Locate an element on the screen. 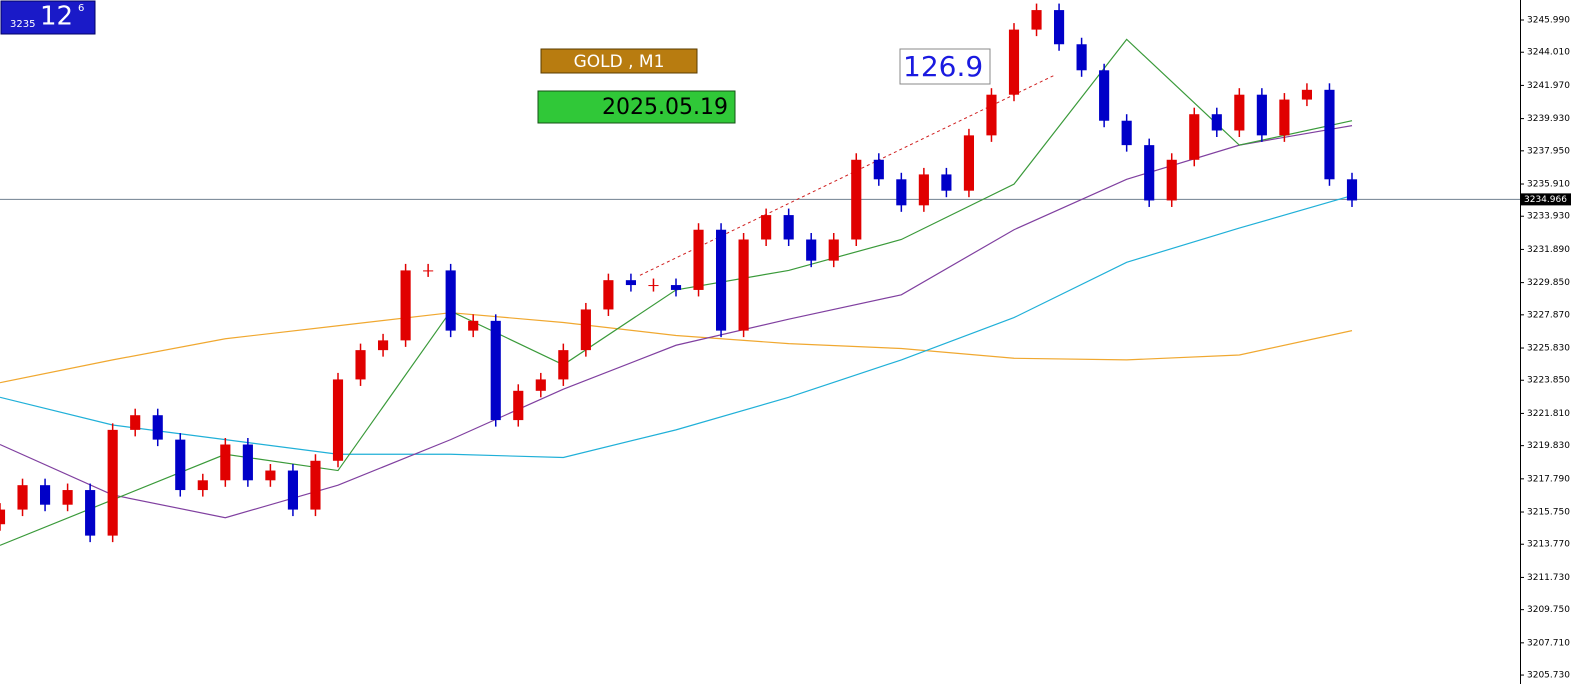  y-tick-label: 3217.790 is located at coordinates (1548, 479).